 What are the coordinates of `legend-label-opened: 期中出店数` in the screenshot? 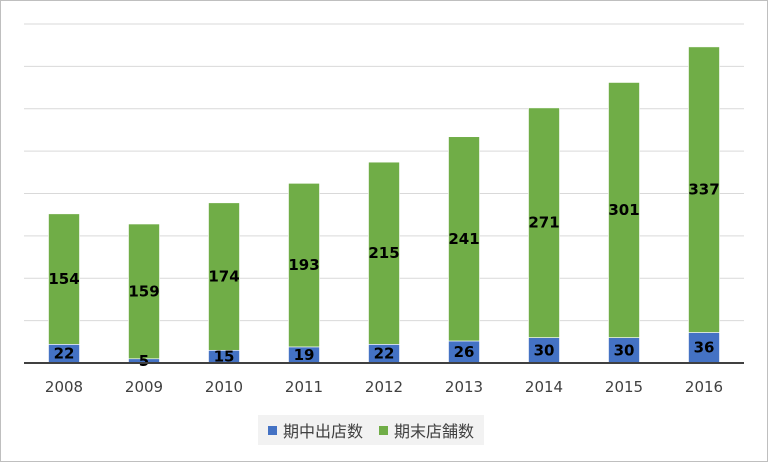 It's located at (323, 431).